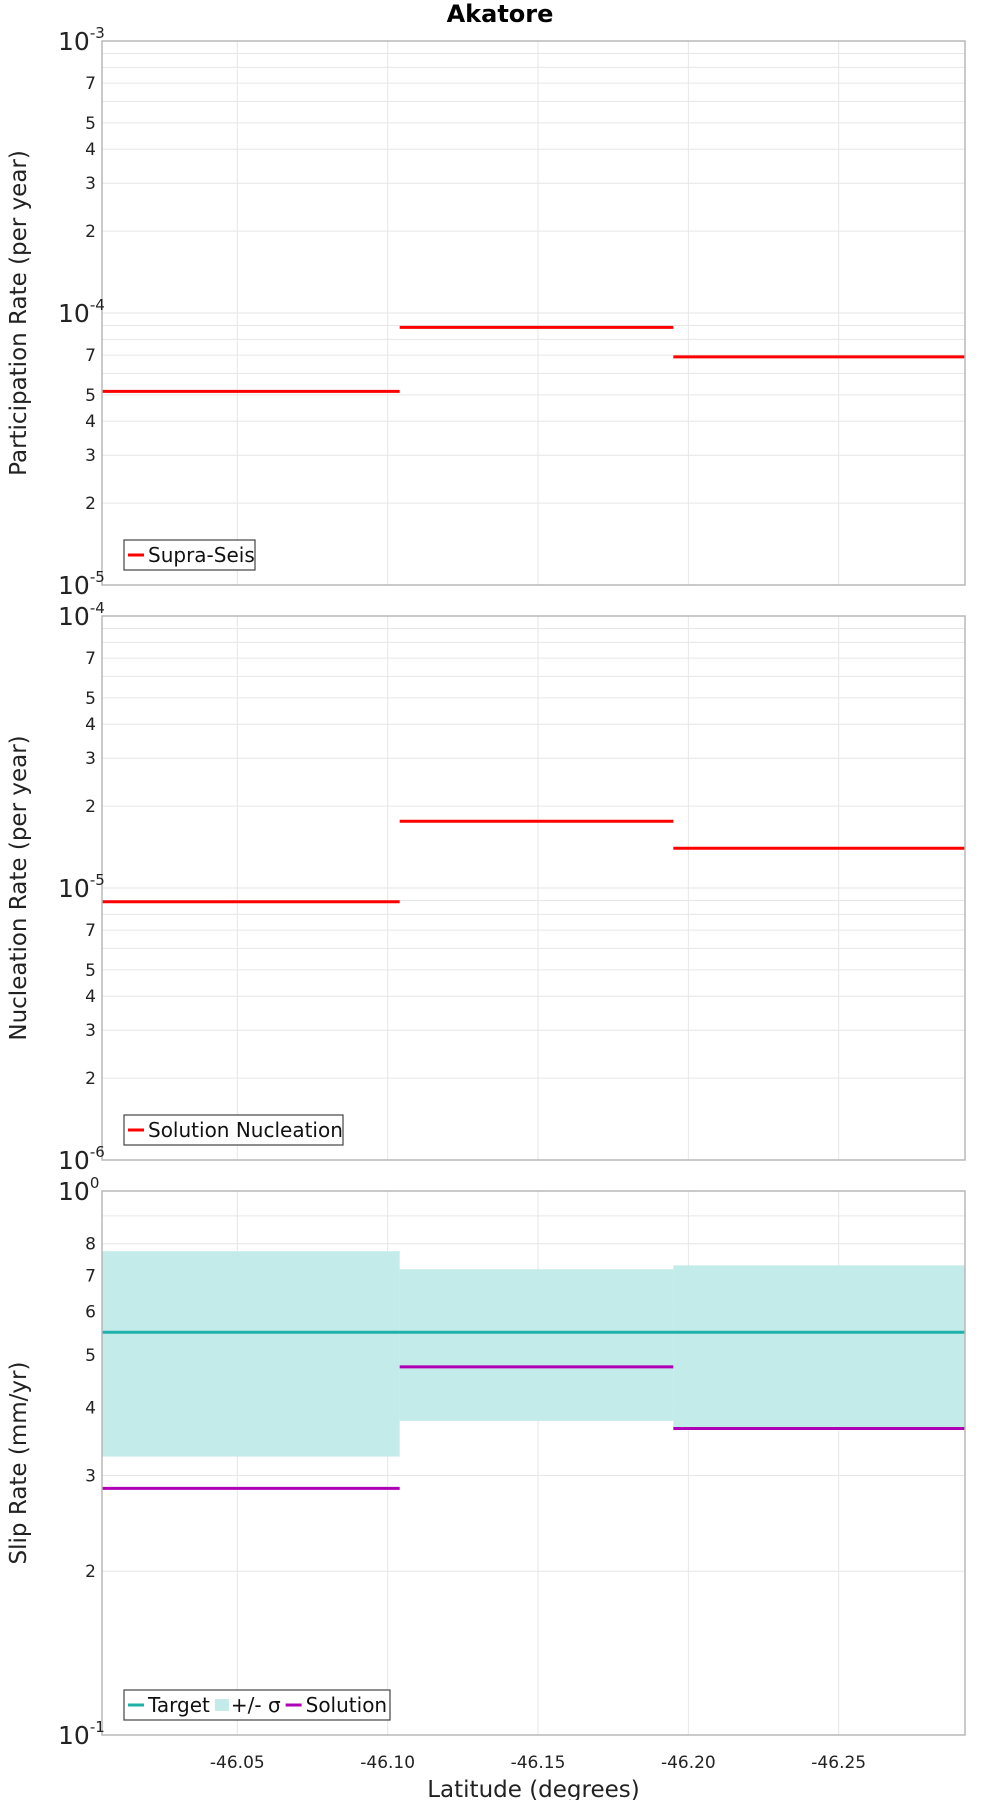 Image resolution: width=1000 pixels, height=1800 pixels. Describe the element at coordinates (346, 1705) in the screenshot. I see `legend-label: Solution` at that location.